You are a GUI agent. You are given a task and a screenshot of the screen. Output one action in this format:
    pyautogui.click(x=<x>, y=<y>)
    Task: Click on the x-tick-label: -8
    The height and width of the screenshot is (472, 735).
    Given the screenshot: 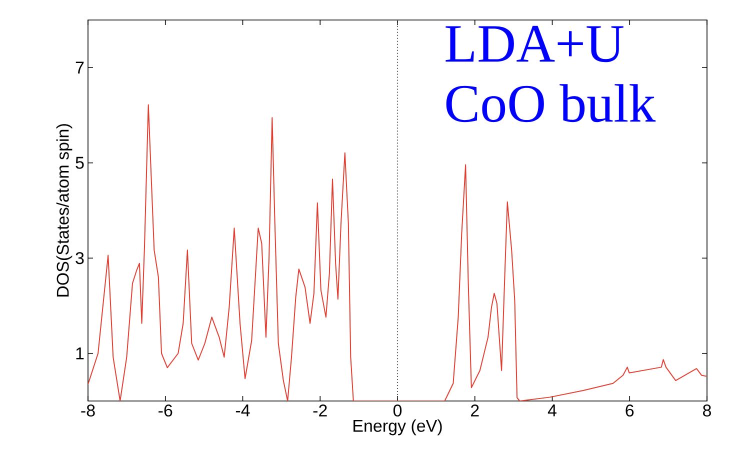 What is the action you would take?
    pyautogui.click(x=88, y=410)
    